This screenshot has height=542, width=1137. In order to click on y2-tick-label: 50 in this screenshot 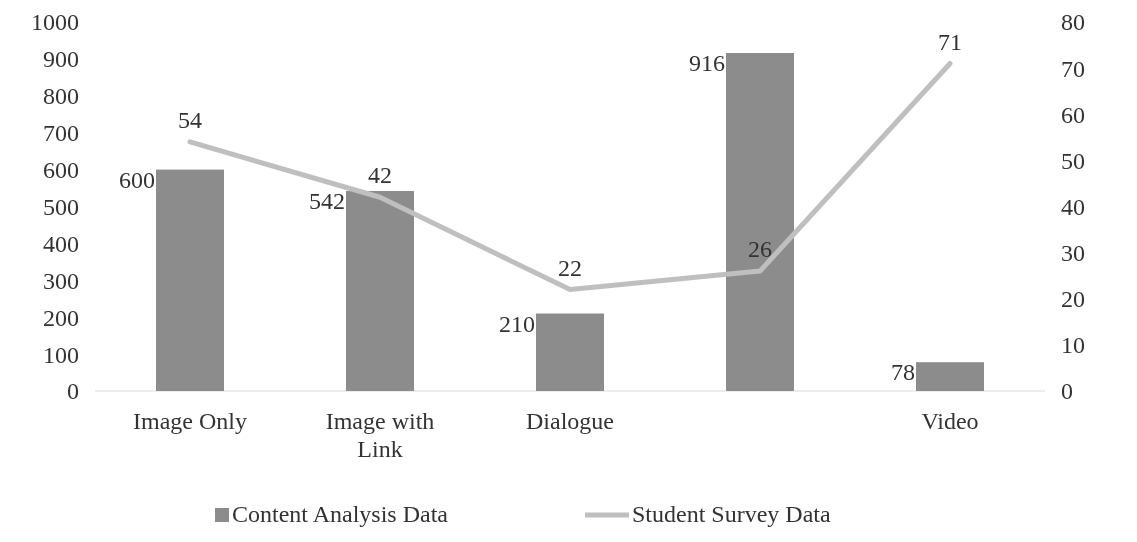, I will do `click(1073, 160)`.